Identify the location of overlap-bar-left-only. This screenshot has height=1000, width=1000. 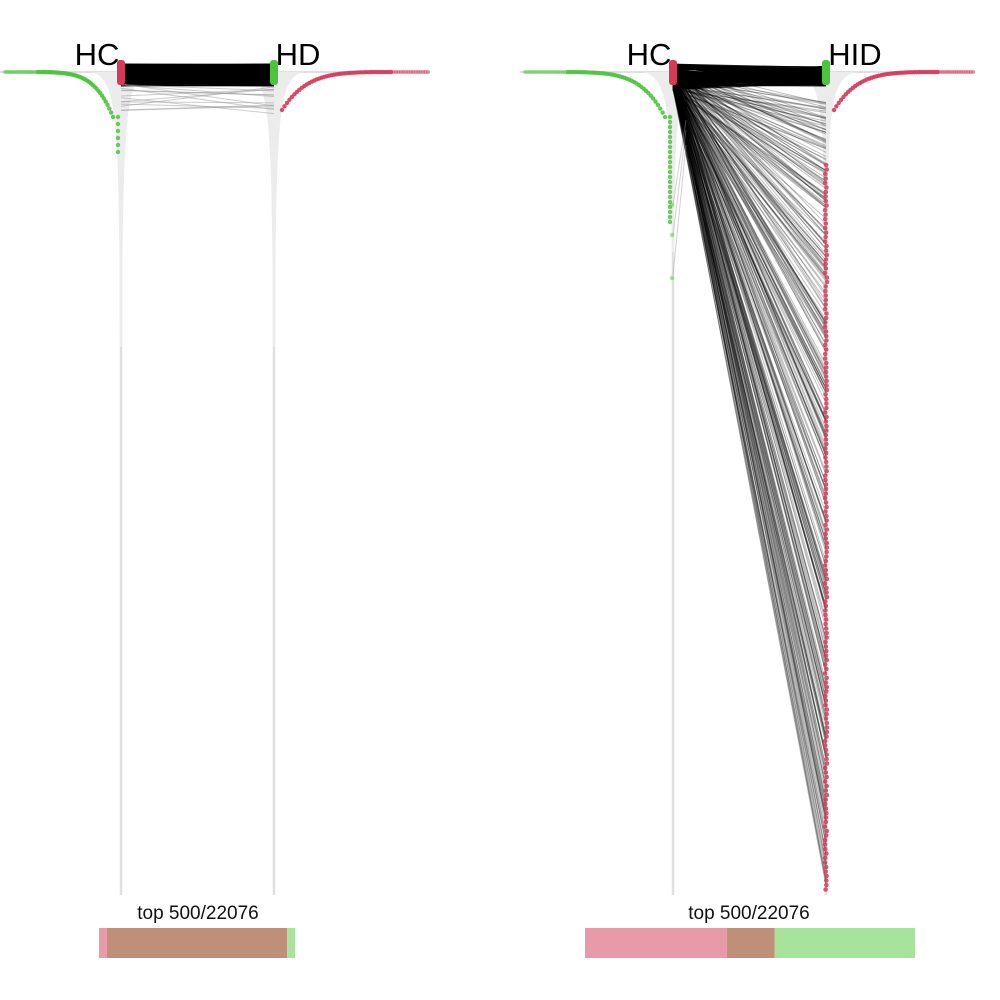
(103, 943).